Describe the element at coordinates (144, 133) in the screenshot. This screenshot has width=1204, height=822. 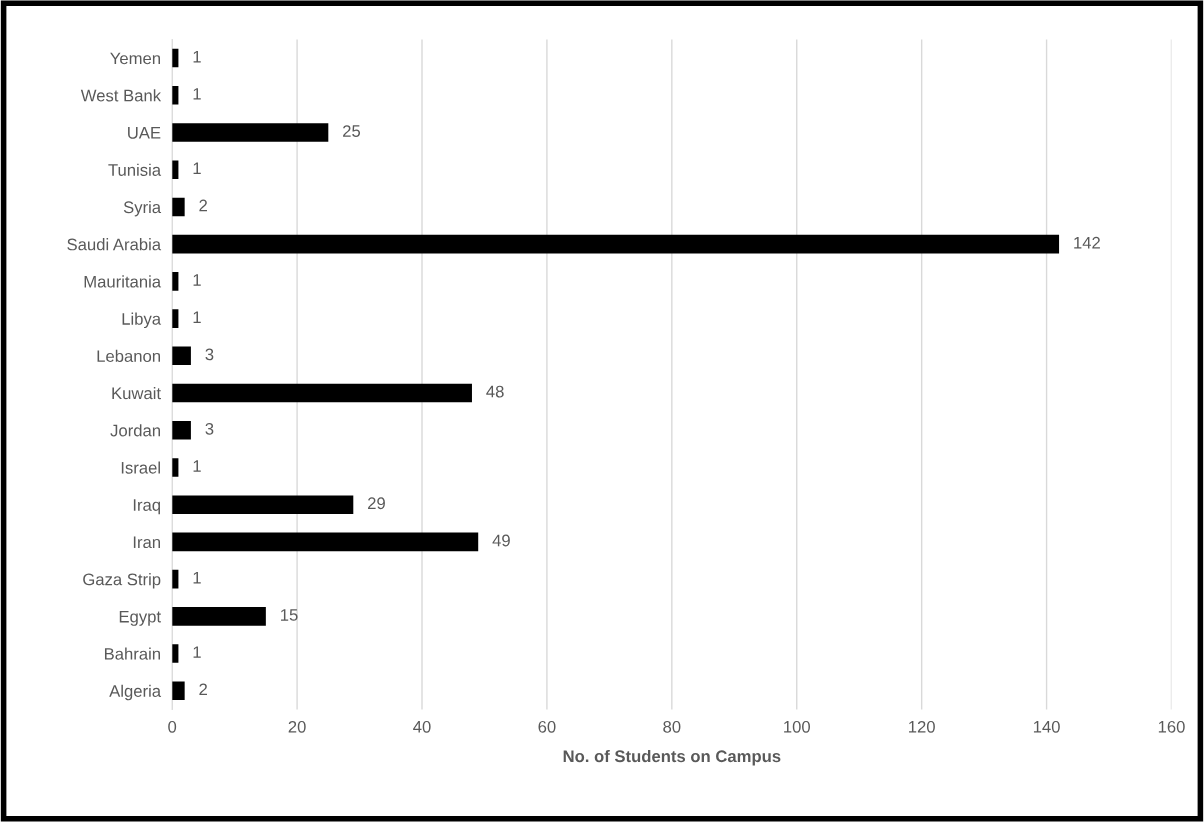
I see `y-tick-label: UAE` at that location.